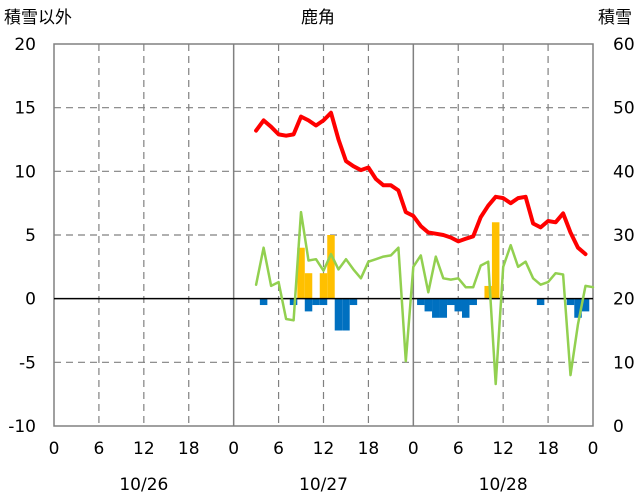 The width and height of the screenshot is (636, 501). Describe the element at coordinates (22, 236) in the screenshot. I see `left-ticks: 20 15 10 5 0 -5 -10` at that location.